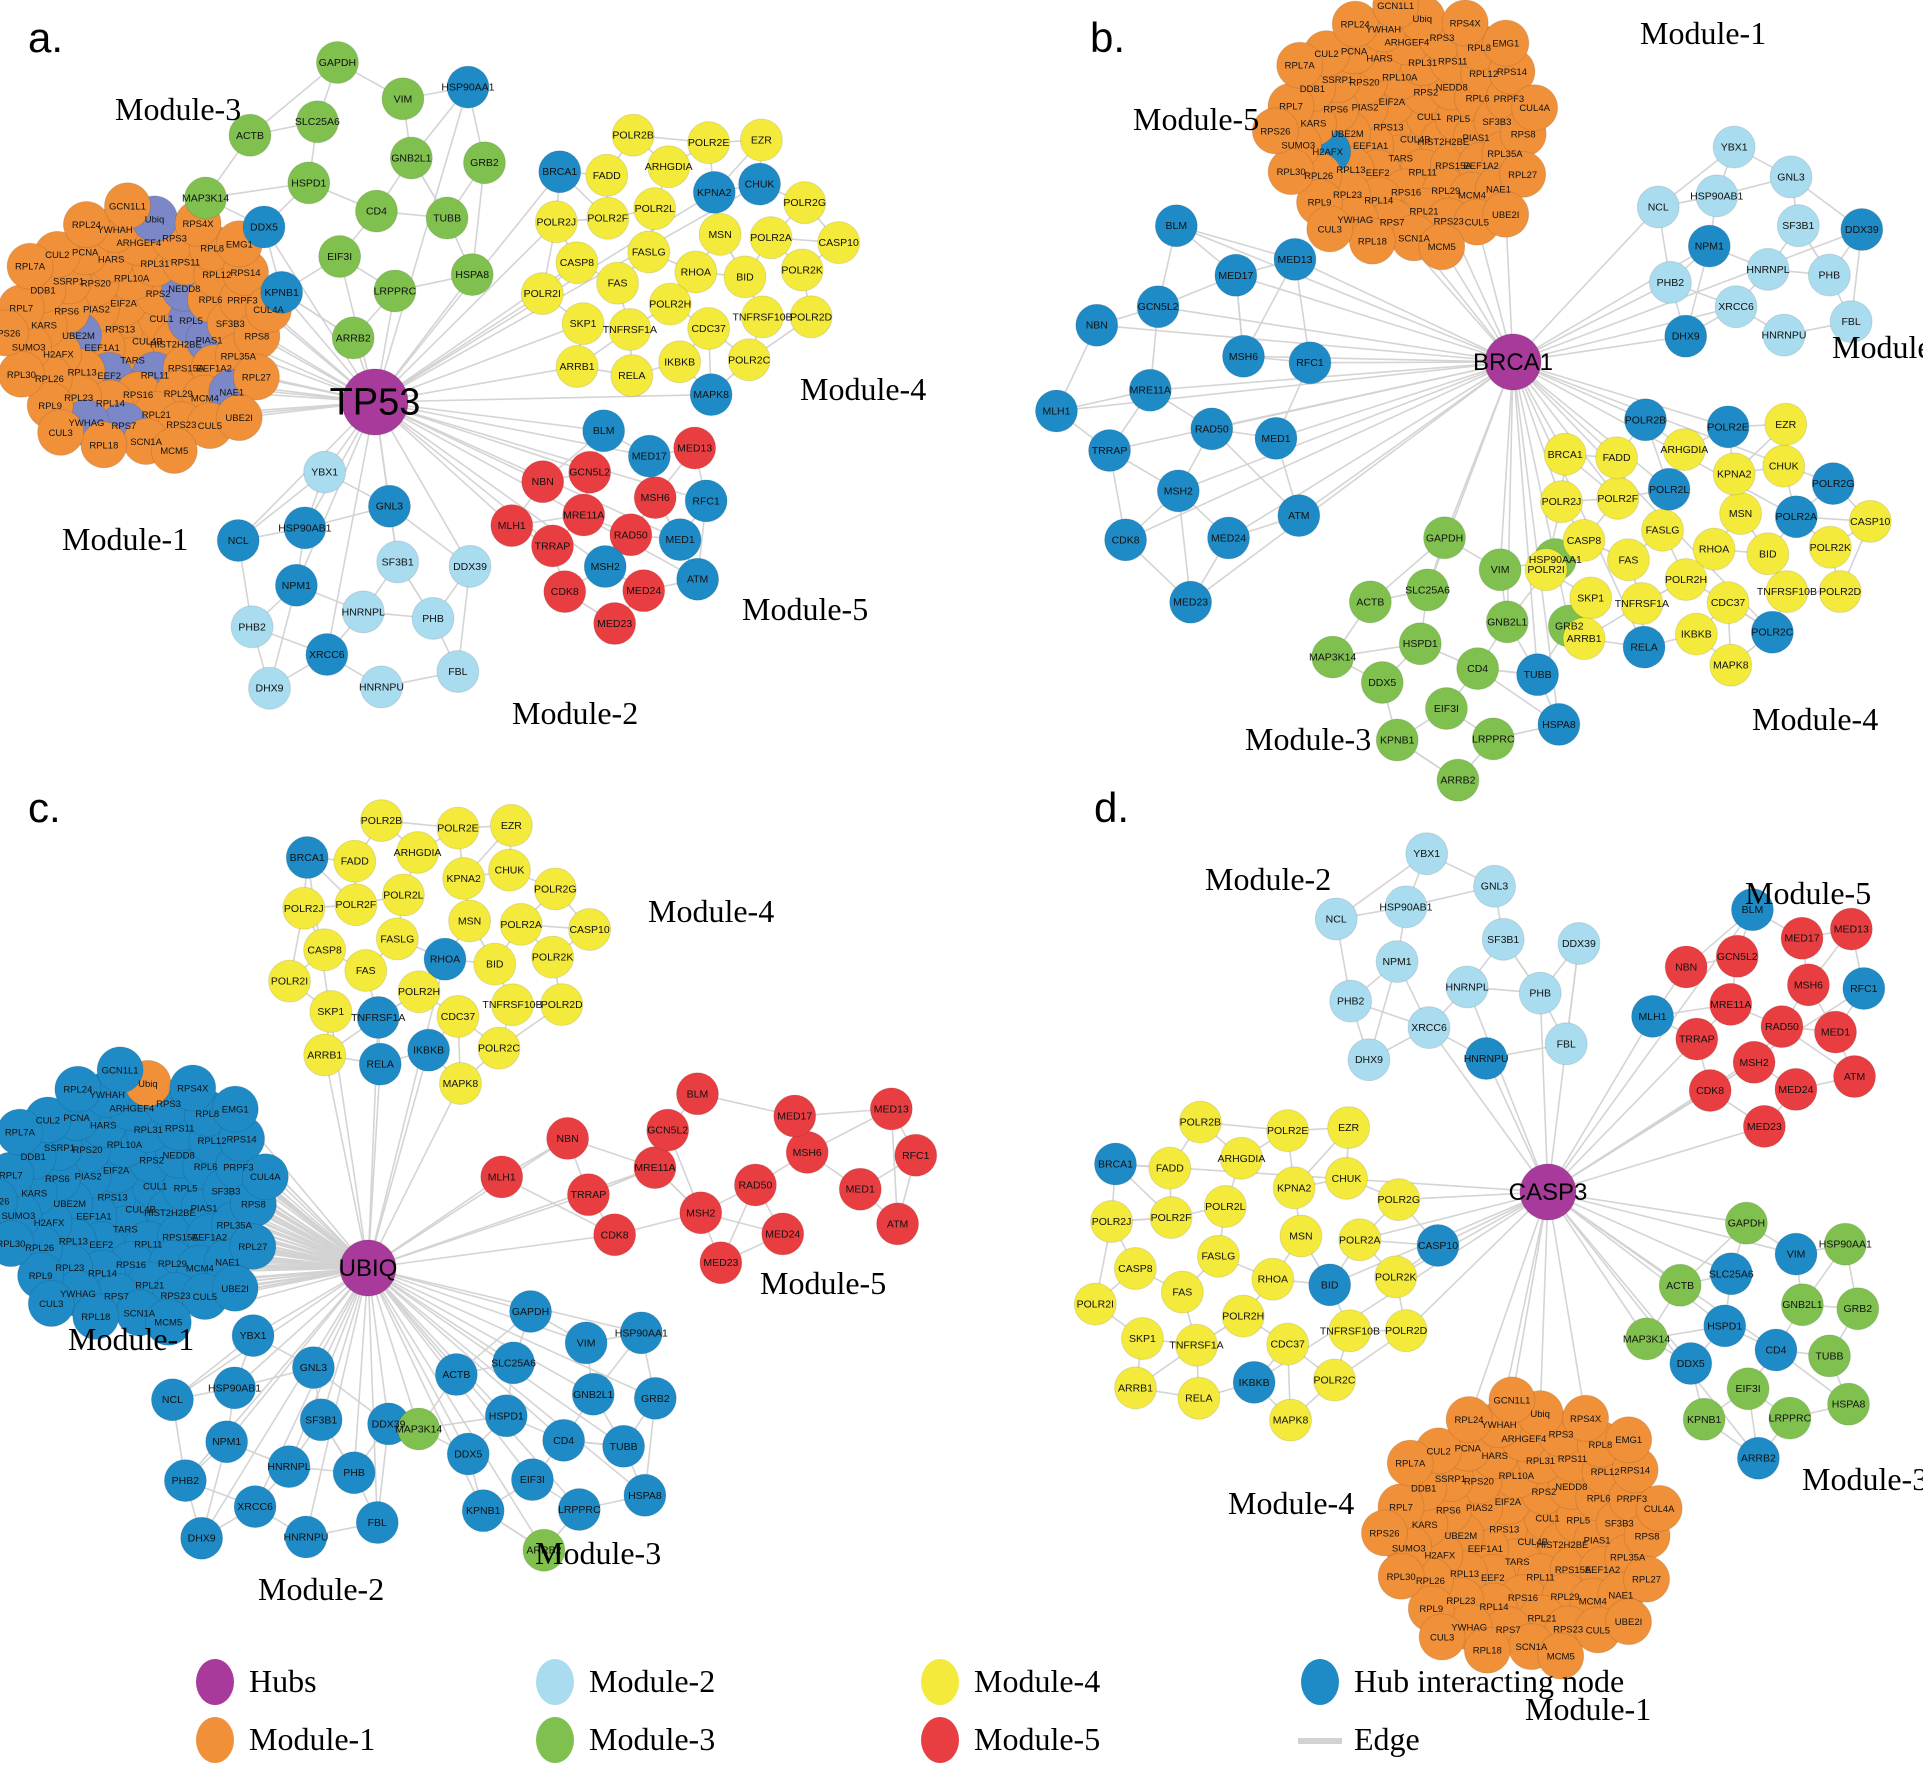 This screenshot has height=1775, width=1923. What do you see at coordinates (1855, 1077) in the screenshot?
I see `node-atm` at bounding box center [1855, 1077].